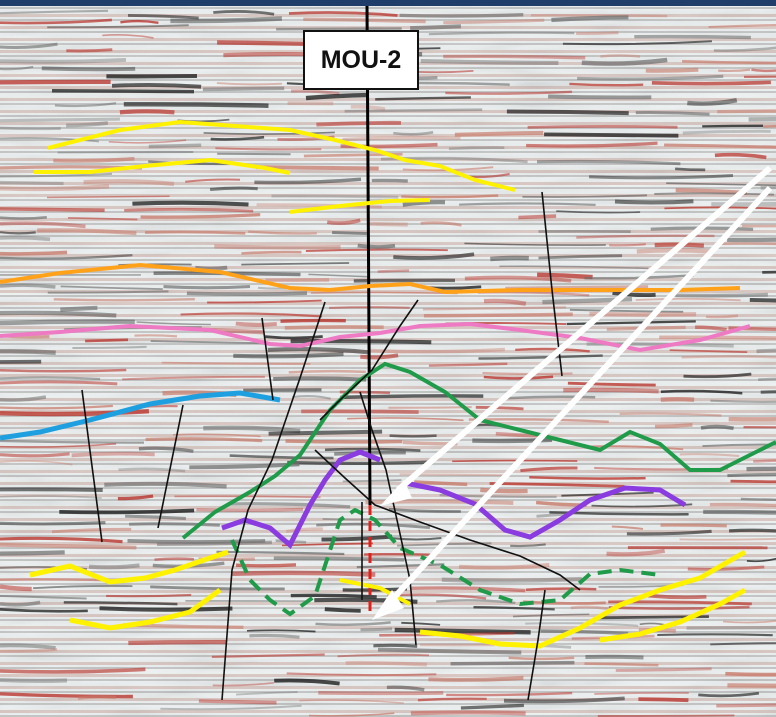 The image size is (776, 717). I want to click on horizon-yellow-mid, so click(375, 592).